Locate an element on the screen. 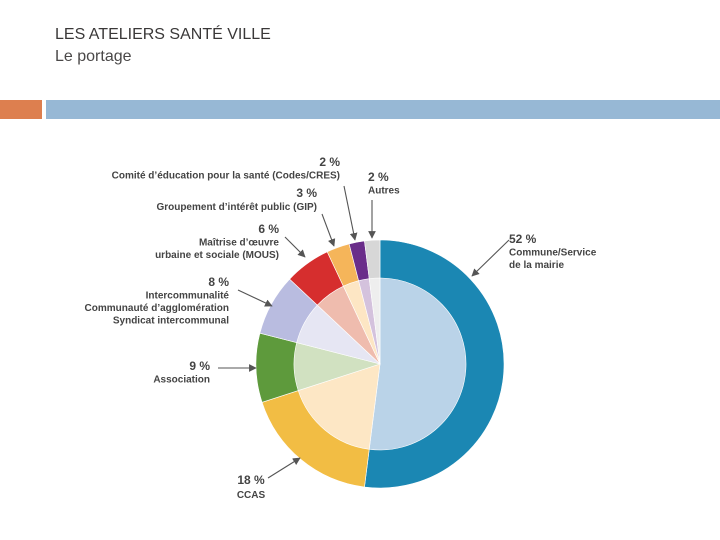 The height and width of the screenshot is (540, 720). inner-pie is located at coordinates (380, 364).